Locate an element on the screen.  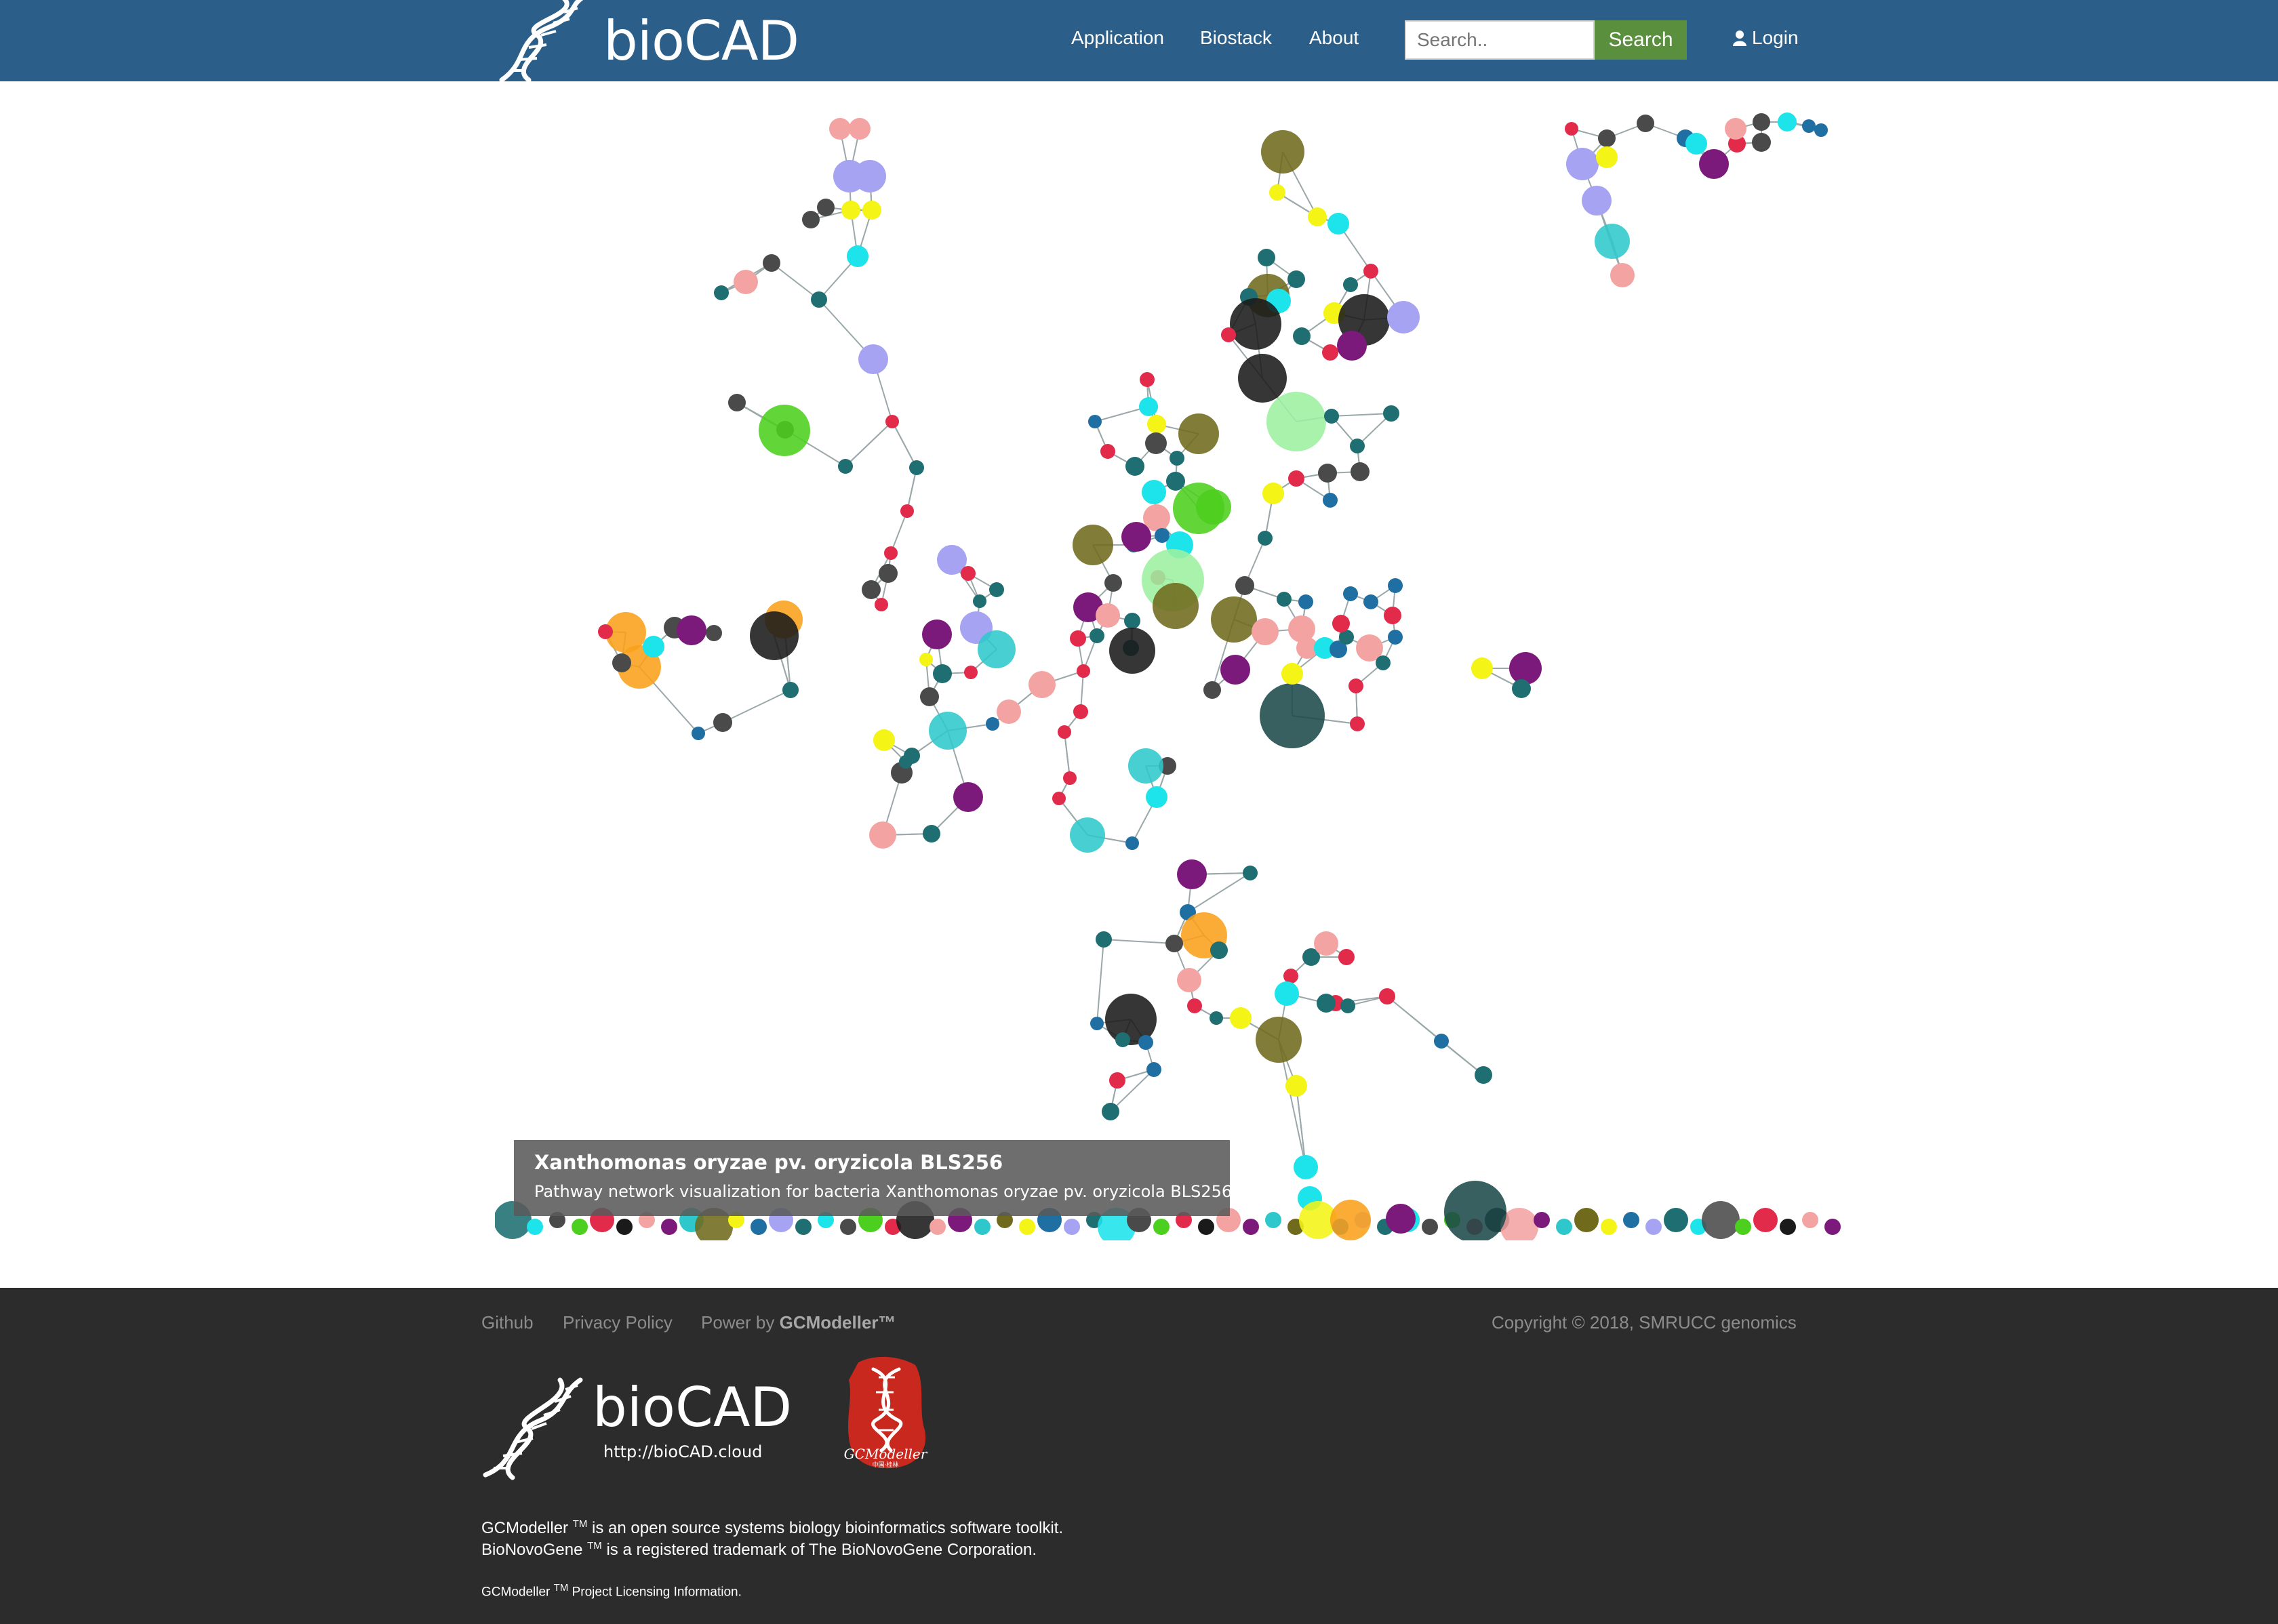
power-by-brand: GCModeller™ is located at coordinates (837, 1322).